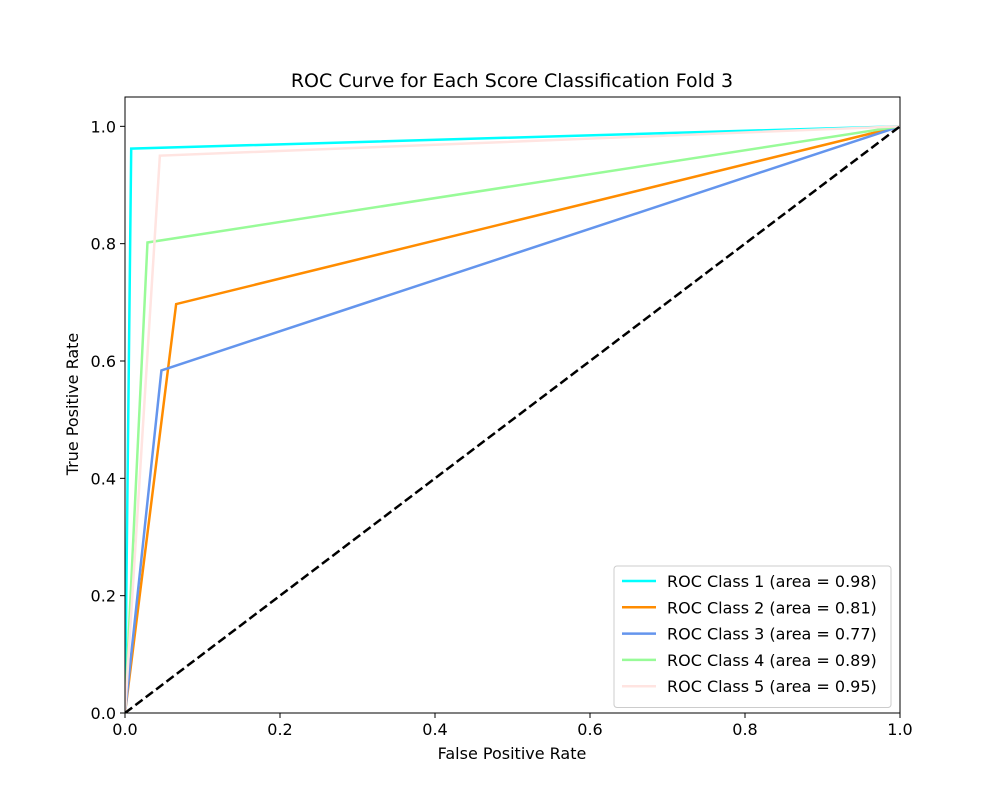 The width and height of the screenshot is (1000, 800). Describe the element at coordinates (744, 729) in the screenshot. I see `x-tick-label: 0.8` at that location.